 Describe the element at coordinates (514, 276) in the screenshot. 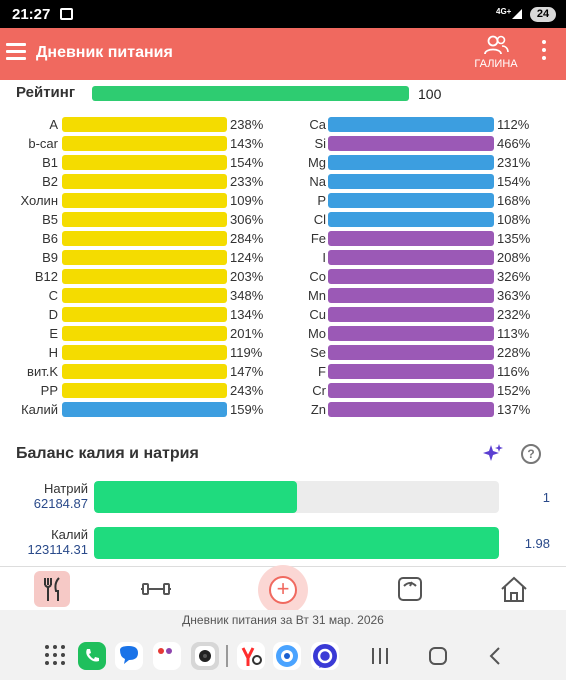

I see `nutrient-percent: 326%` at that location.